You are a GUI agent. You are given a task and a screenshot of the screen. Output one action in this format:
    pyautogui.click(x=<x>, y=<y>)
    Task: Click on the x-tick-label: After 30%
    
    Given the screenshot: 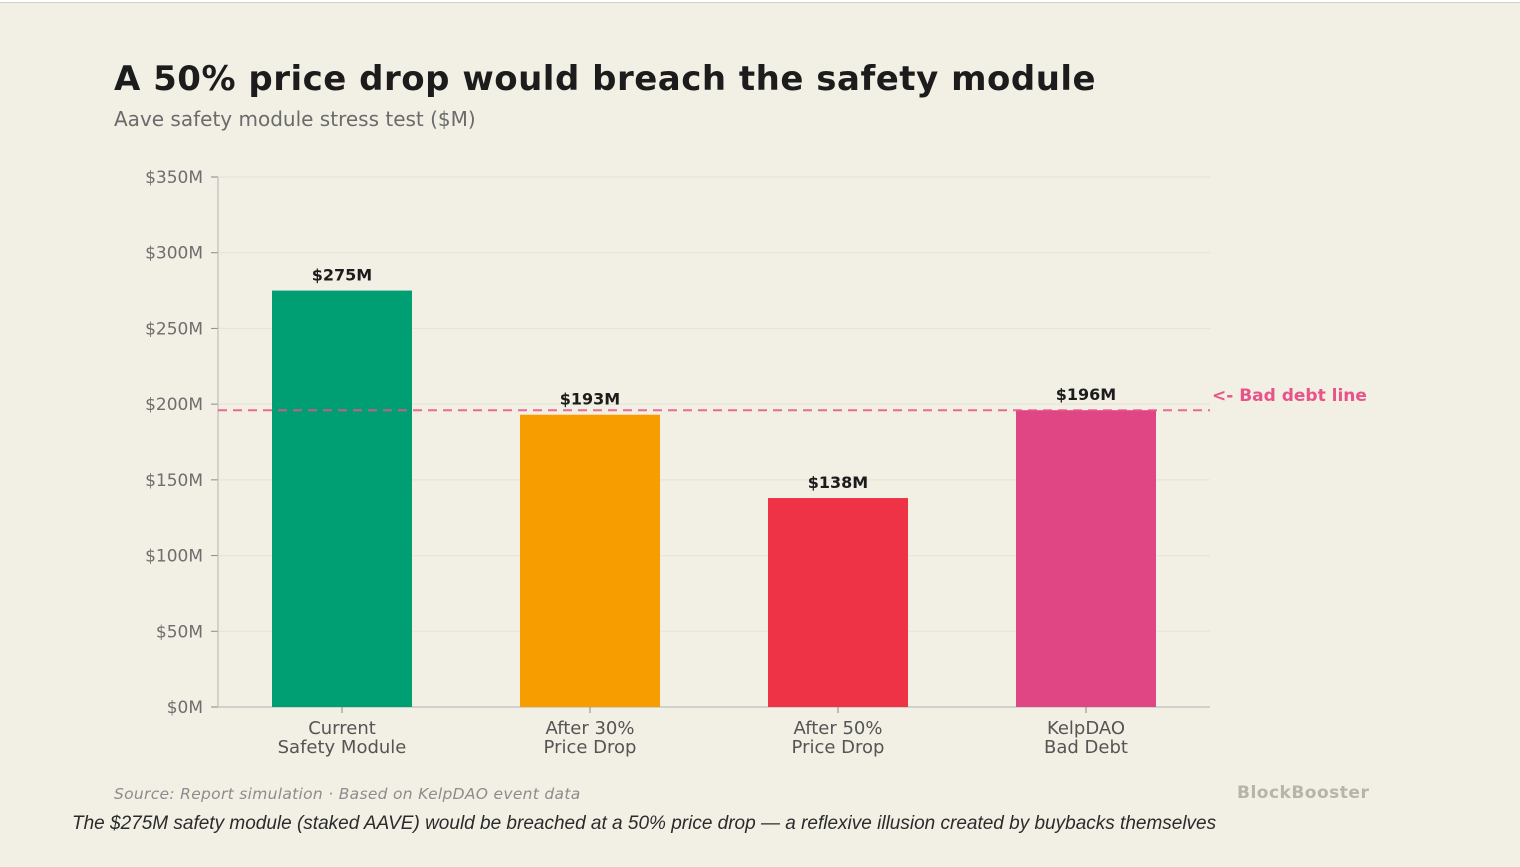 What is the action you would take?
    pyautogui.click(x=590, y=728)
    